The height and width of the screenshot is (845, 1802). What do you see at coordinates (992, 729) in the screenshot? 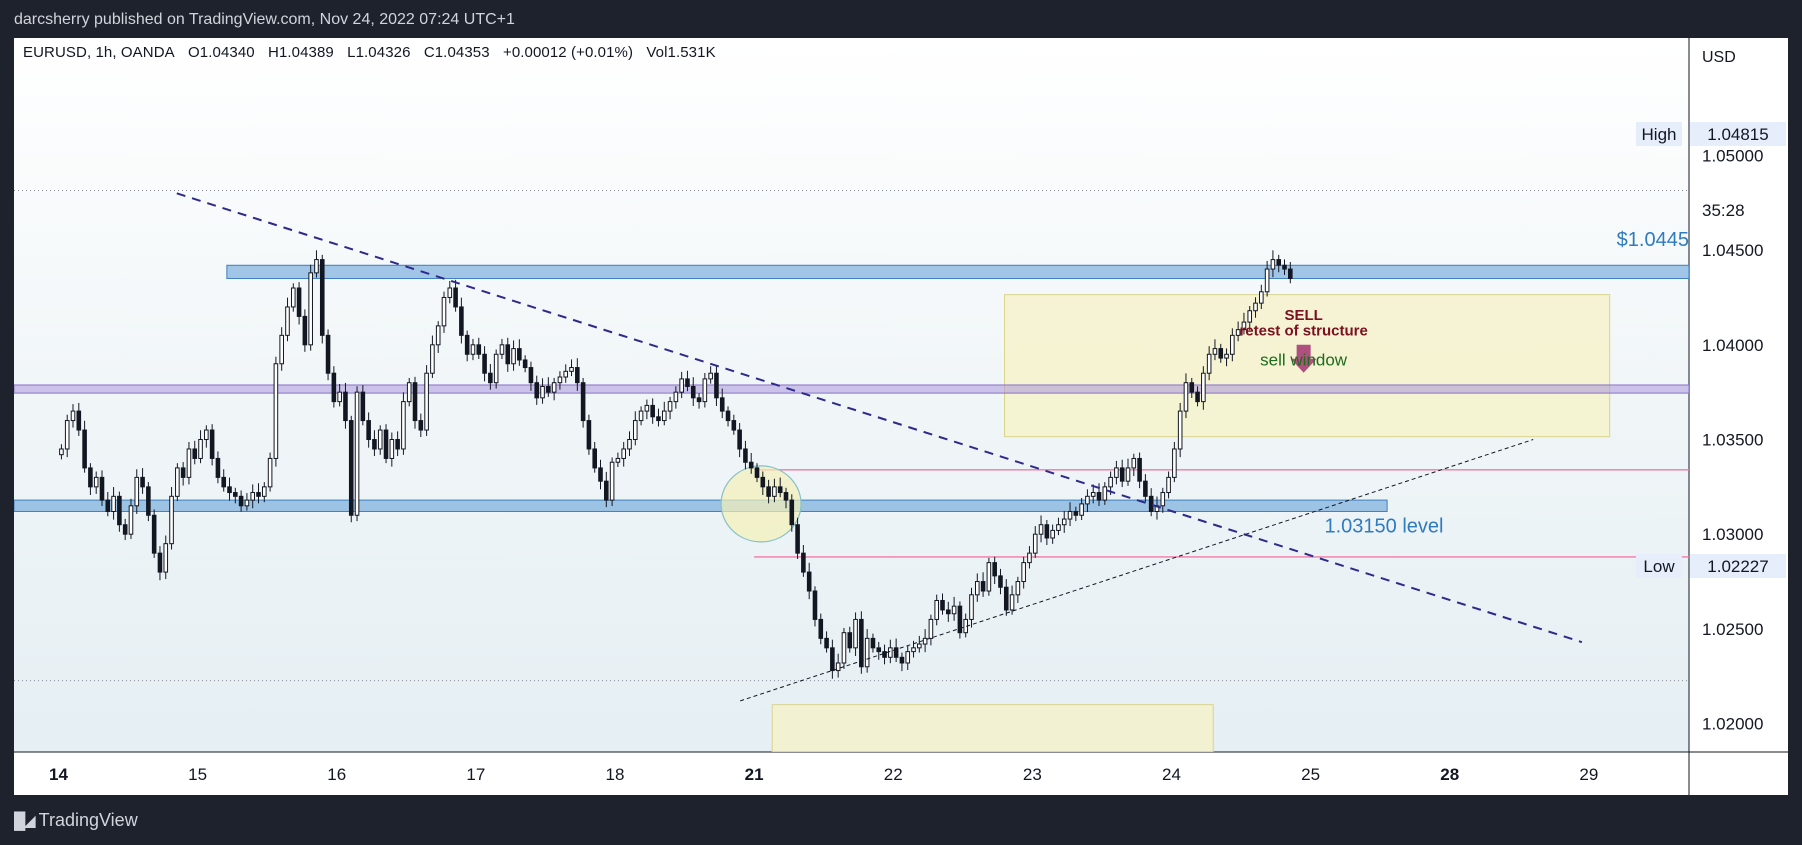
I see `target-zone` at bounding box center [992, 729].